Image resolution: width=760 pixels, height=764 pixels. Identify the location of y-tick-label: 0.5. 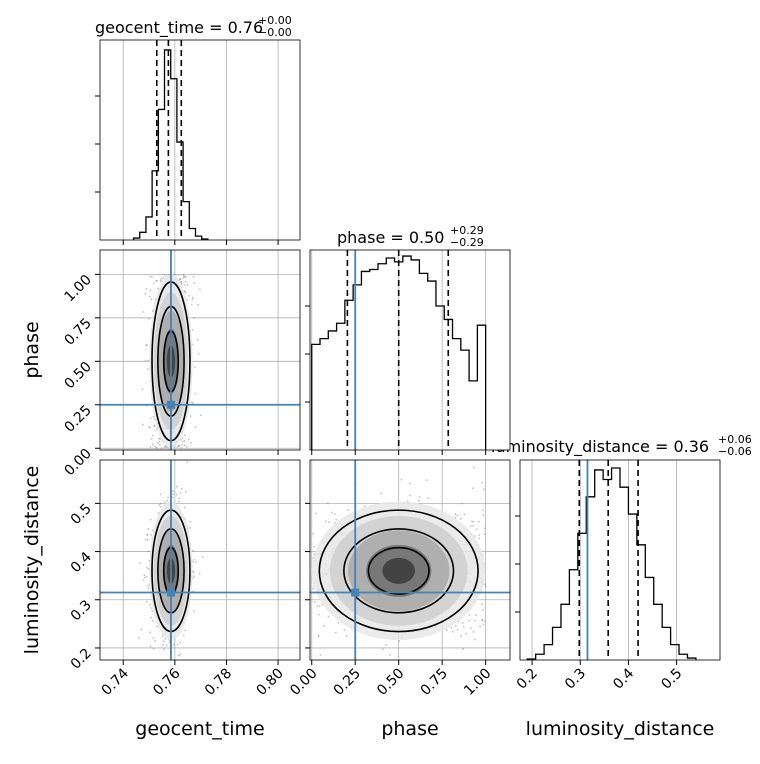
(81, 514).